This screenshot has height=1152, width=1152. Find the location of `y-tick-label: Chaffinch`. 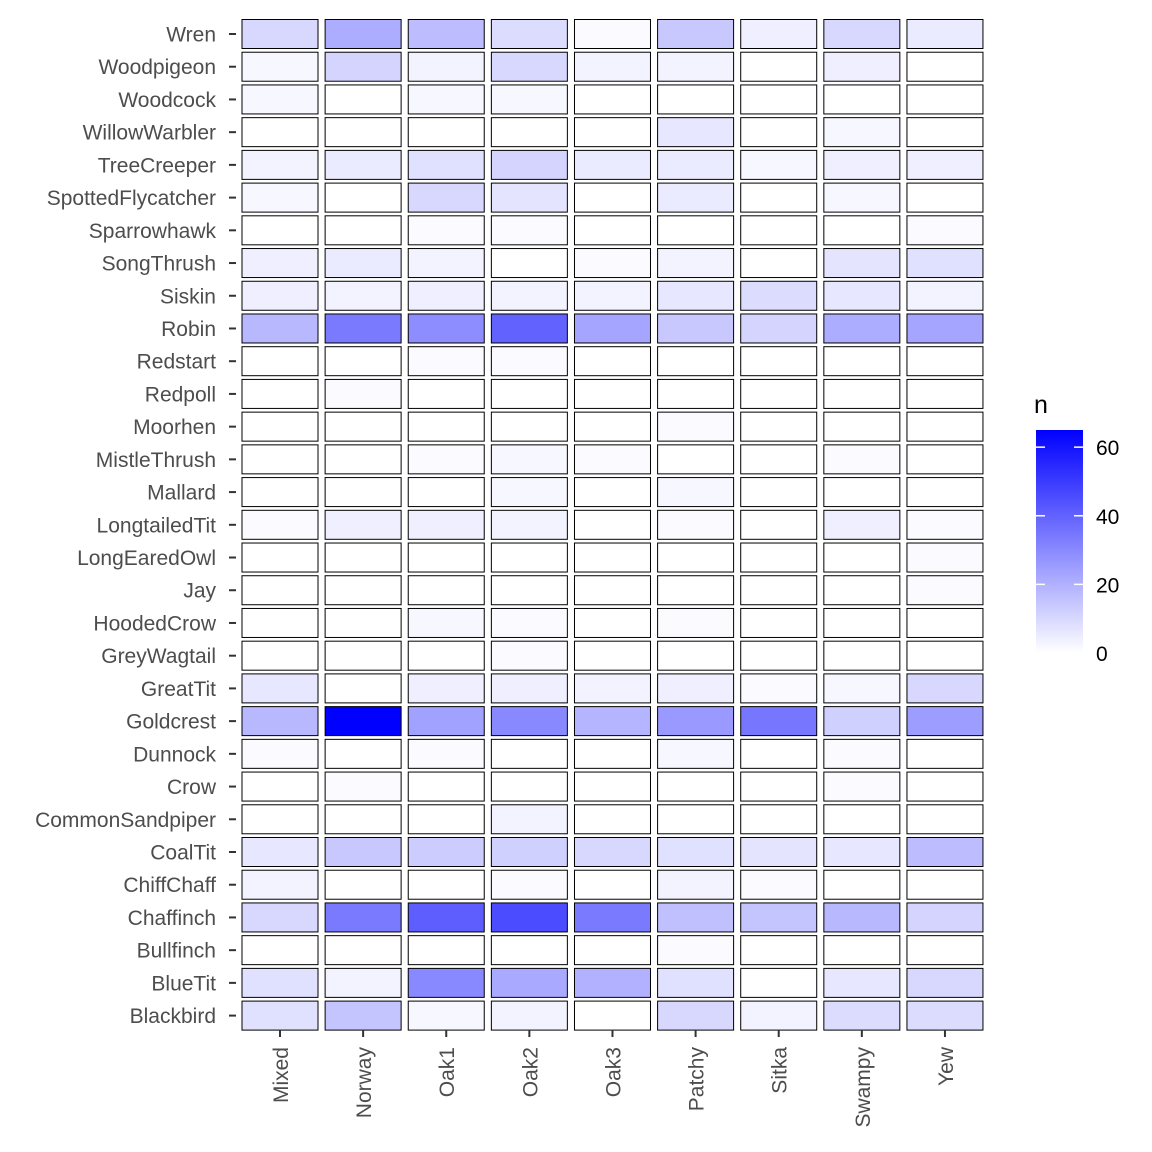

y-tick-label: Chaffinch is located at coordinates (172, 918).